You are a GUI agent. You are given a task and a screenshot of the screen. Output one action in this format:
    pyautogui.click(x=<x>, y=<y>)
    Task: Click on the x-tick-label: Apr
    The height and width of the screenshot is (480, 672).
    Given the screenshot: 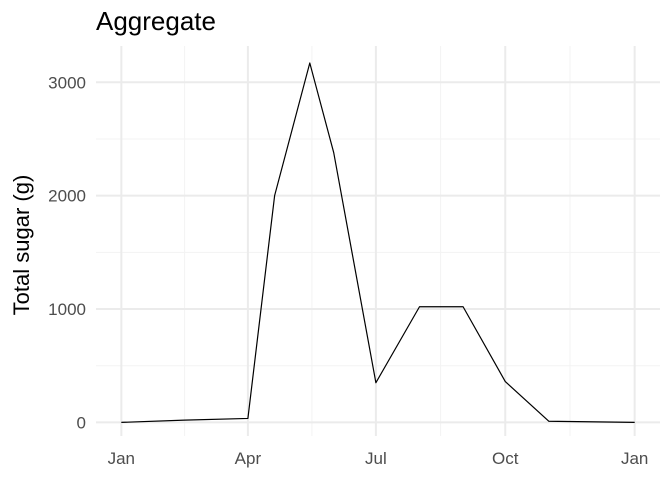 What is the action you would take?
    pyautogui.click(x=248, y=458)
    